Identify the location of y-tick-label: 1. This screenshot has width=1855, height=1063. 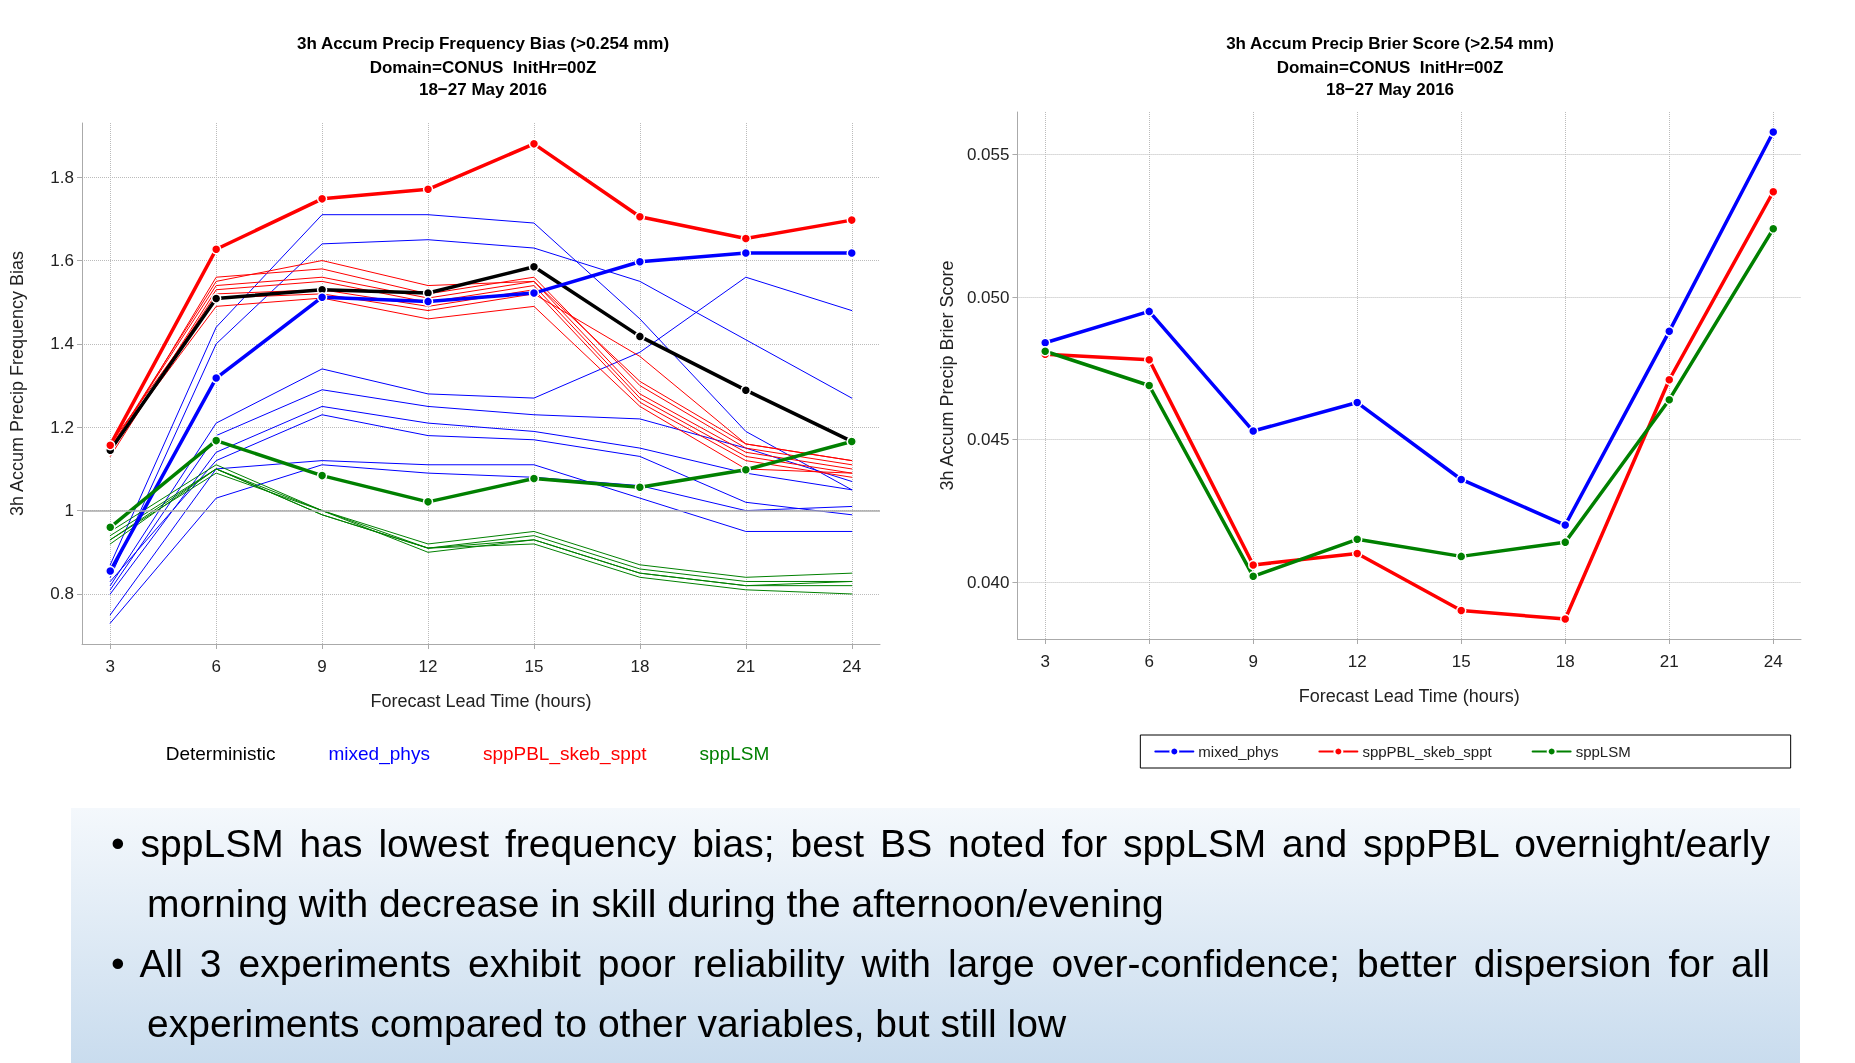
(69, 511).